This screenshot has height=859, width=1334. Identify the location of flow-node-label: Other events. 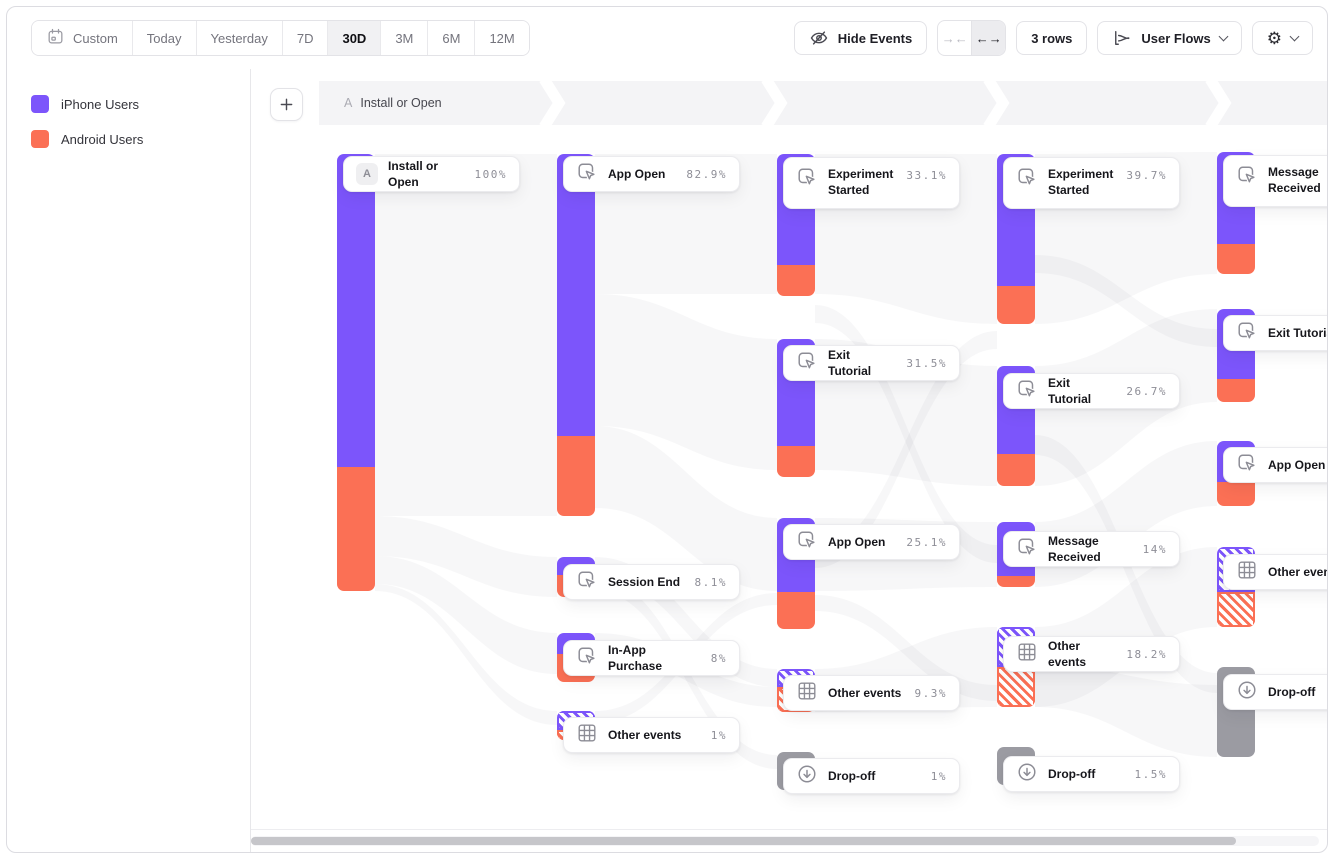
(1297, 571).